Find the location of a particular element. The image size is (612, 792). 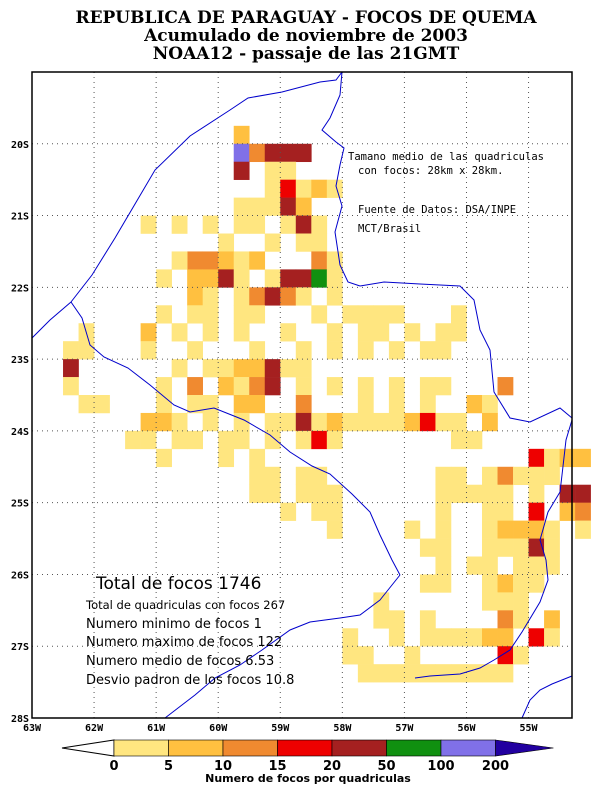

latitude-ticks: 20S 21S 22S 23S 24S 25S 26S 27S 28S is located at coordinates (20, 432).